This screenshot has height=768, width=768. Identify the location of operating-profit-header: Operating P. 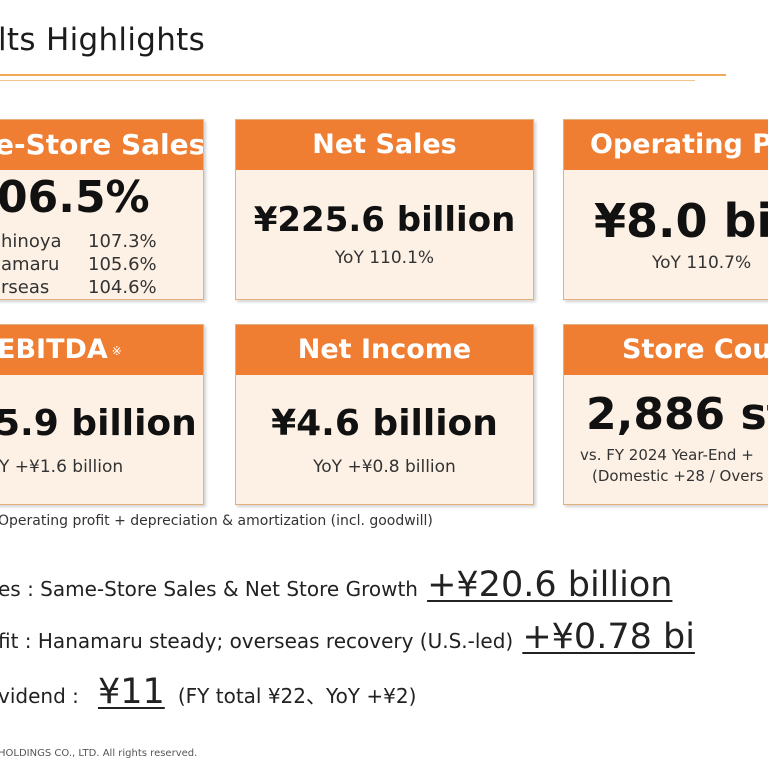
(666, 145).